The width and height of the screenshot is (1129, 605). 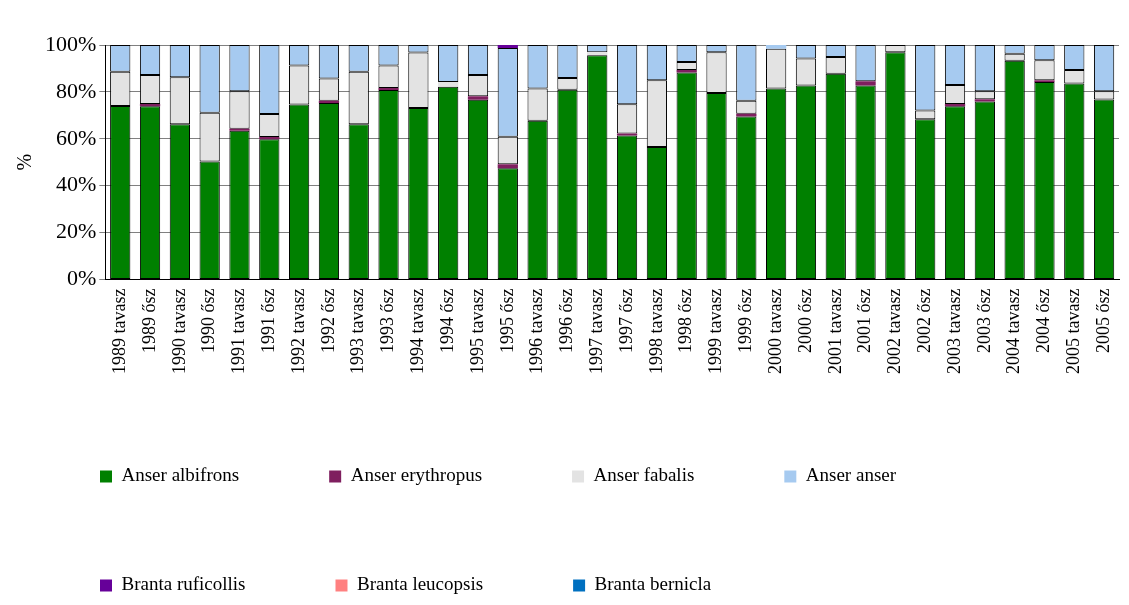 What do you see at coordinates (76, 90) in the screenshot?
I see `y-tick-label: 80%` at bounding box center [76, 90].